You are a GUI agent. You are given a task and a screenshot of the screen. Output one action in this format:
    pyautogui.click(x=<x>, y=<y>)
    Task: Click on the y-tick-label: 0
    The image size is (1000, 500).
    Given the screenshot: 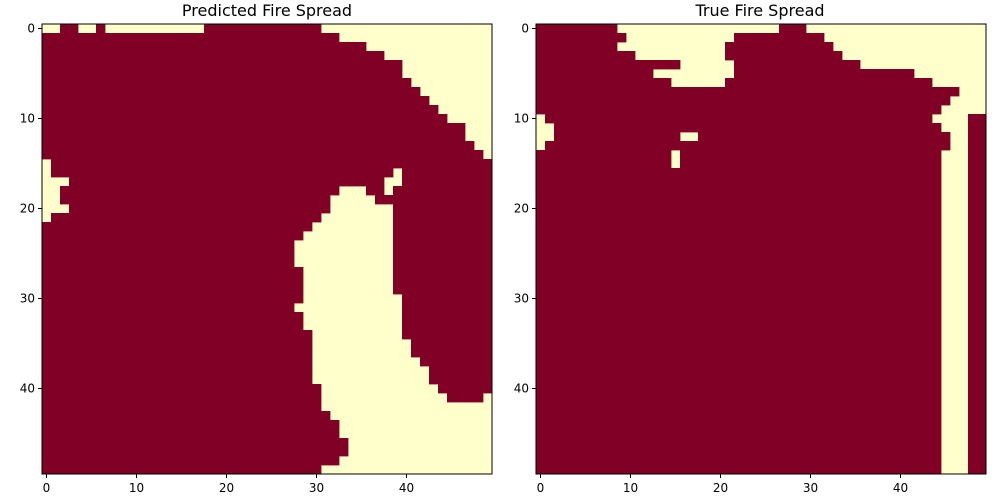 What is the action you would take?
    pyautogui.click(x=31, y=29)
    